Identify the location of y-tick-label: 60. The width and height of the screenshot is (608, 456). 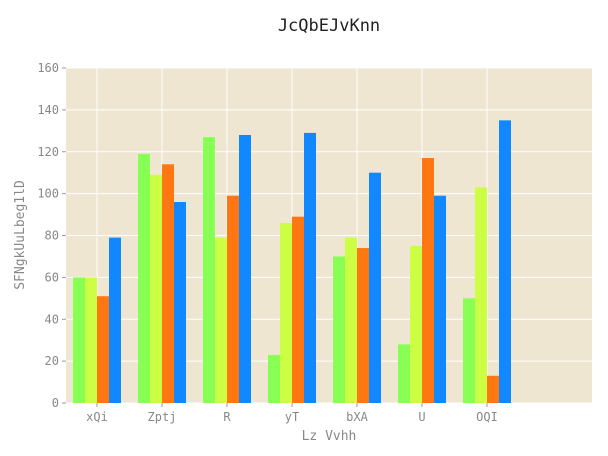
(52, 277).